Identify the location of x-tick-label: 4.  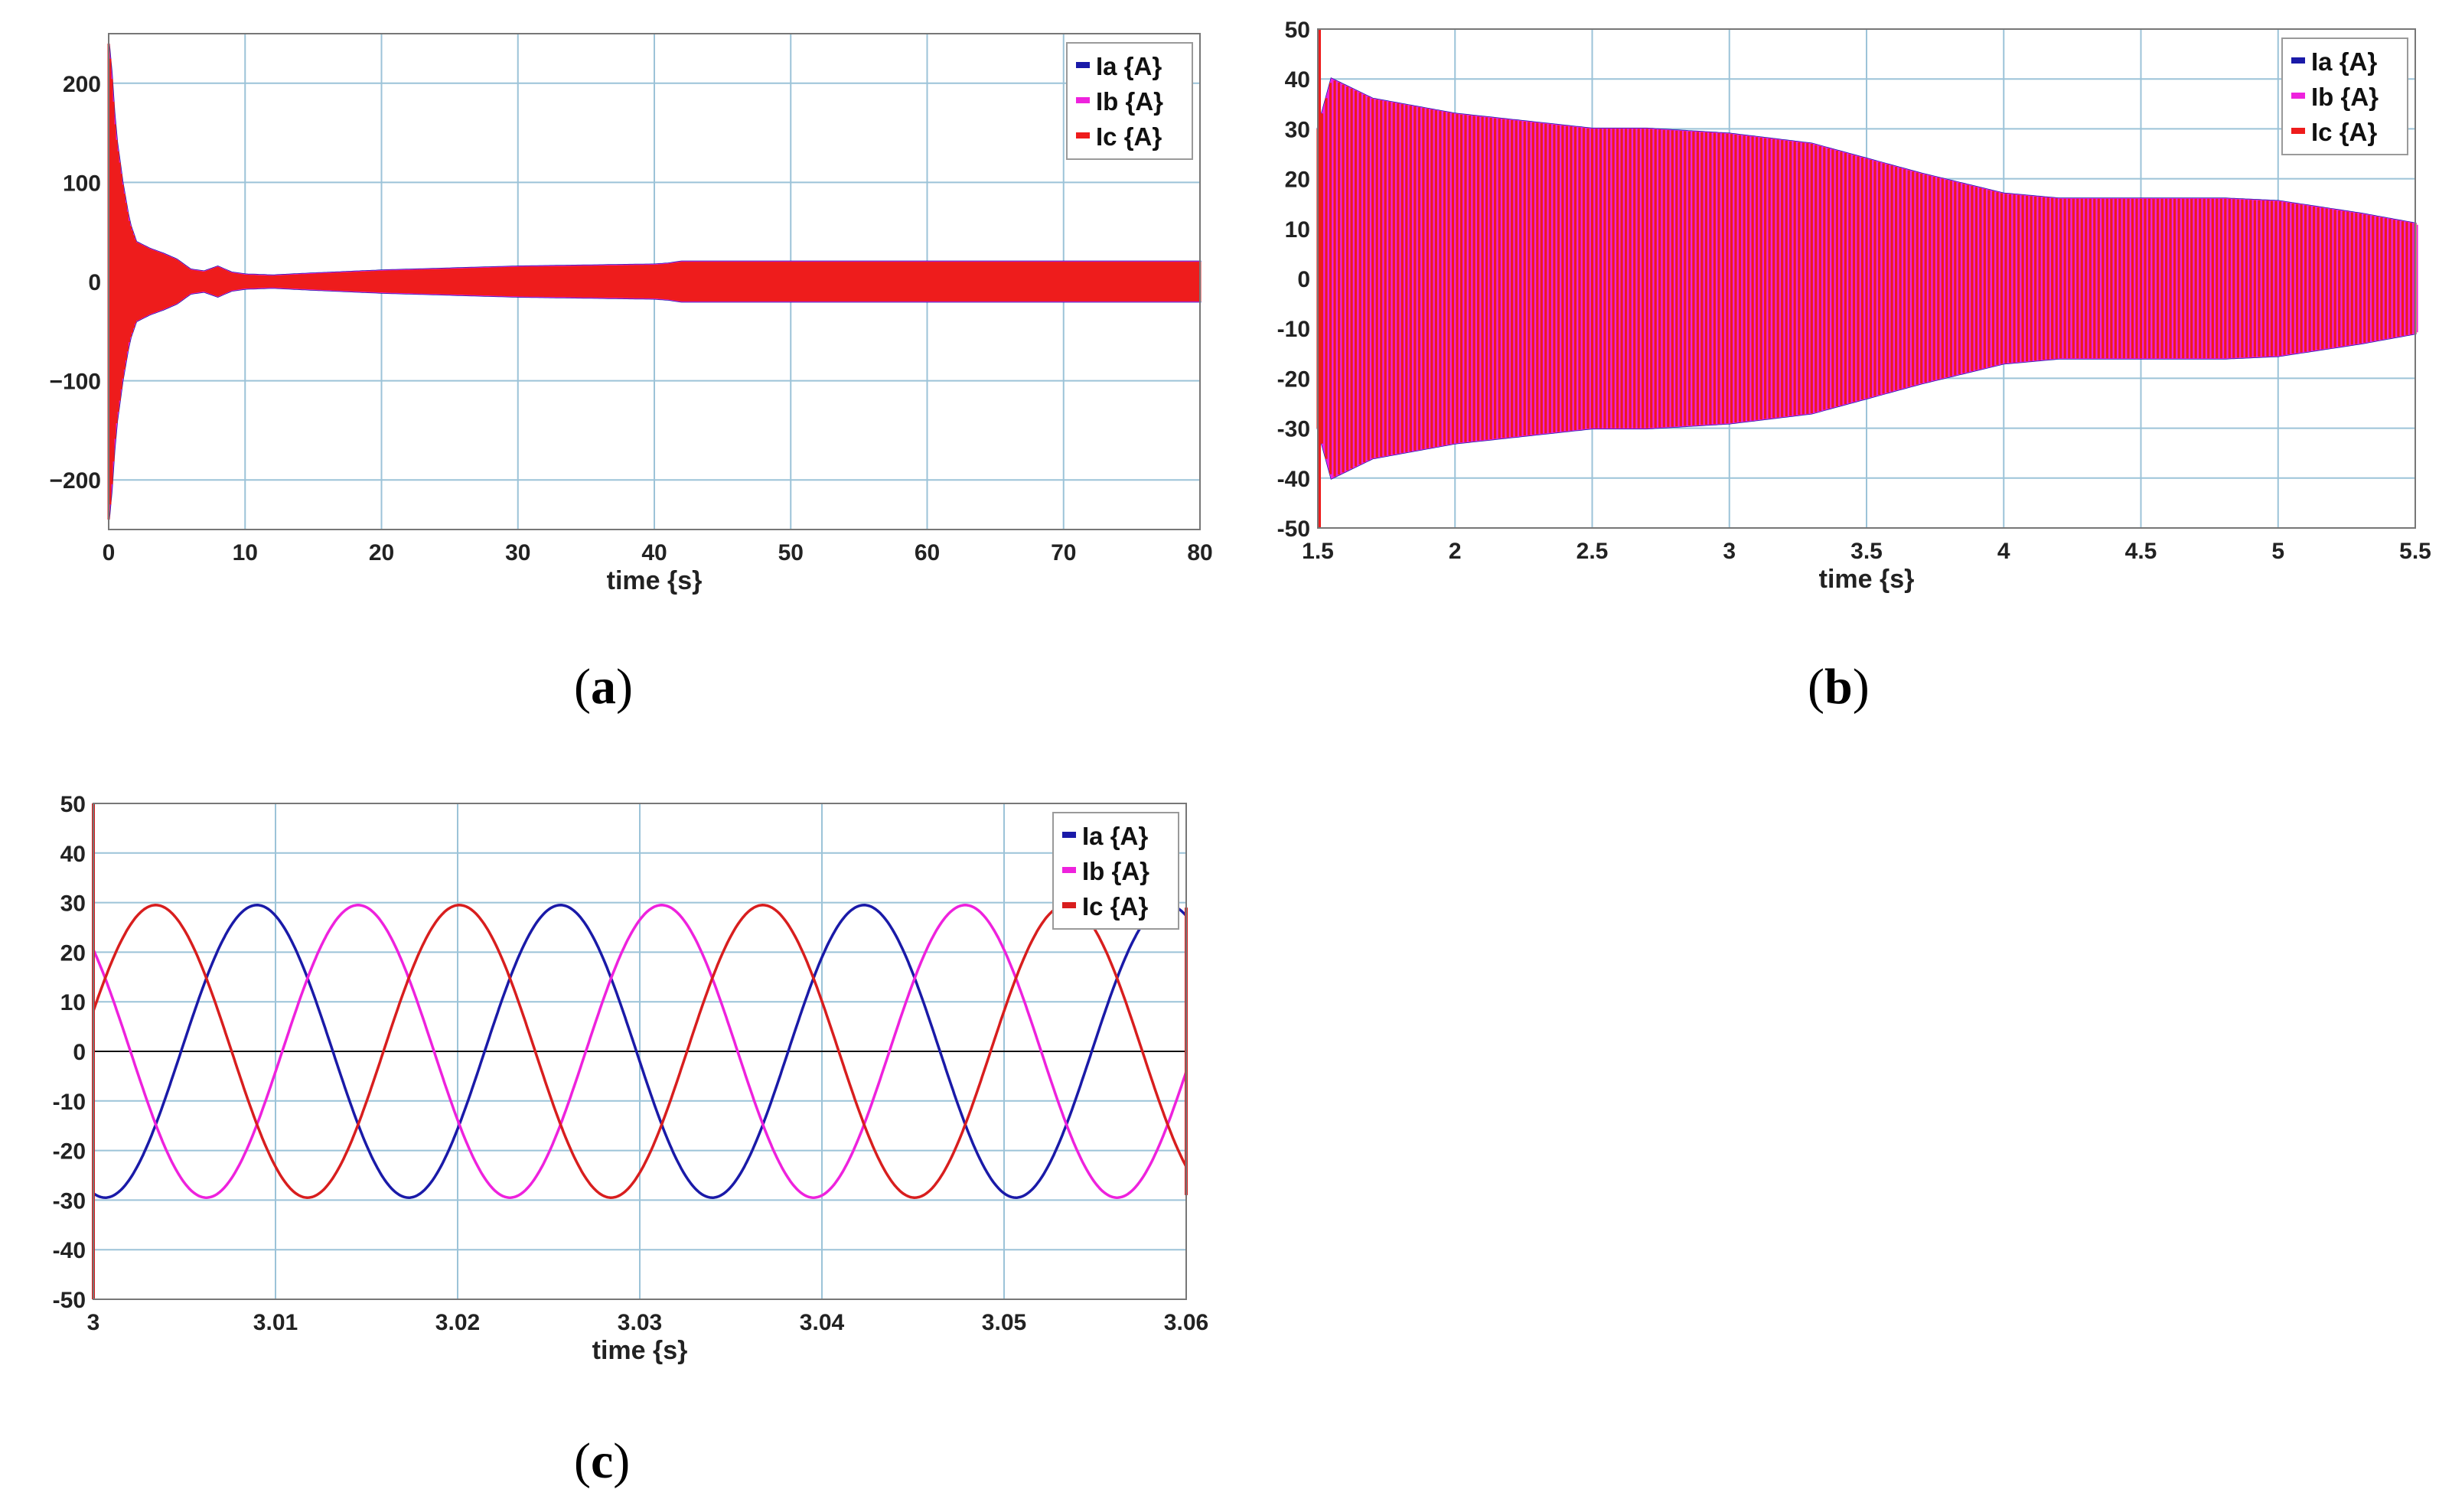
(2003, 552).